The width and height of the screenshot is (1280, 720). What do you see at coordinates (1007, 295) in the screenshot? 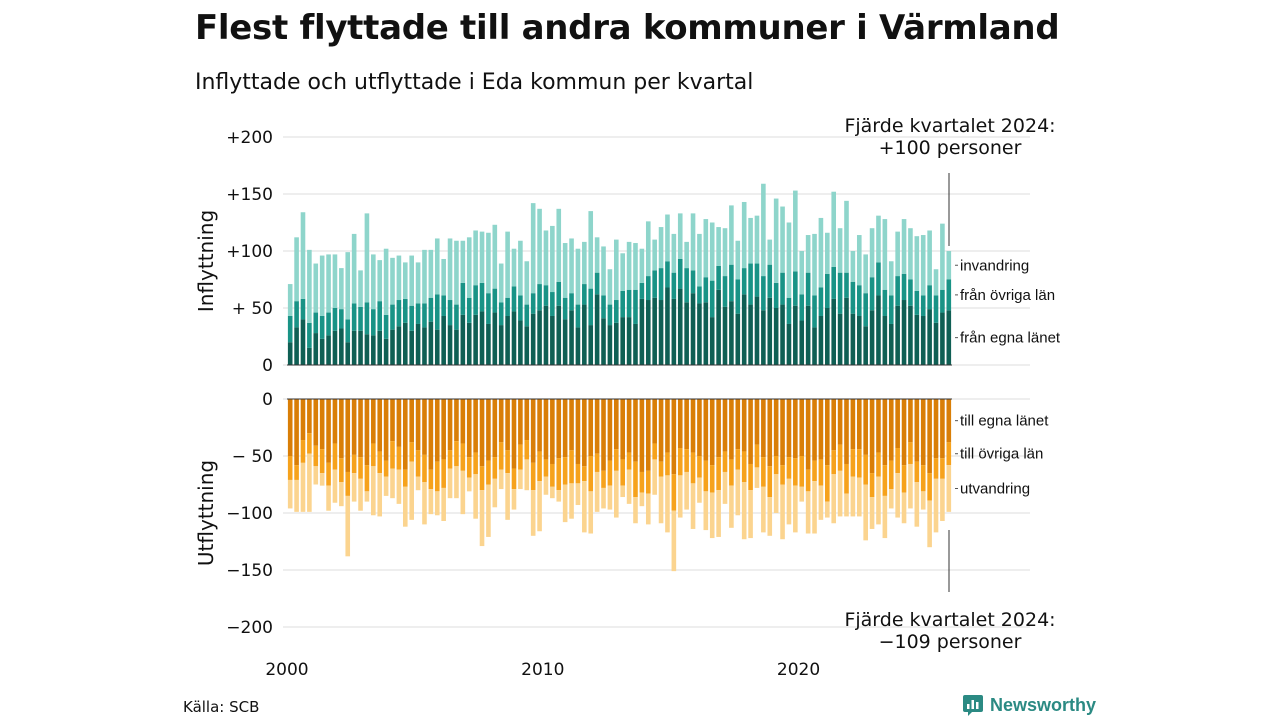
I see `series-label-inflyttning-1: från övriga län` at bounding box center [1007, 295].